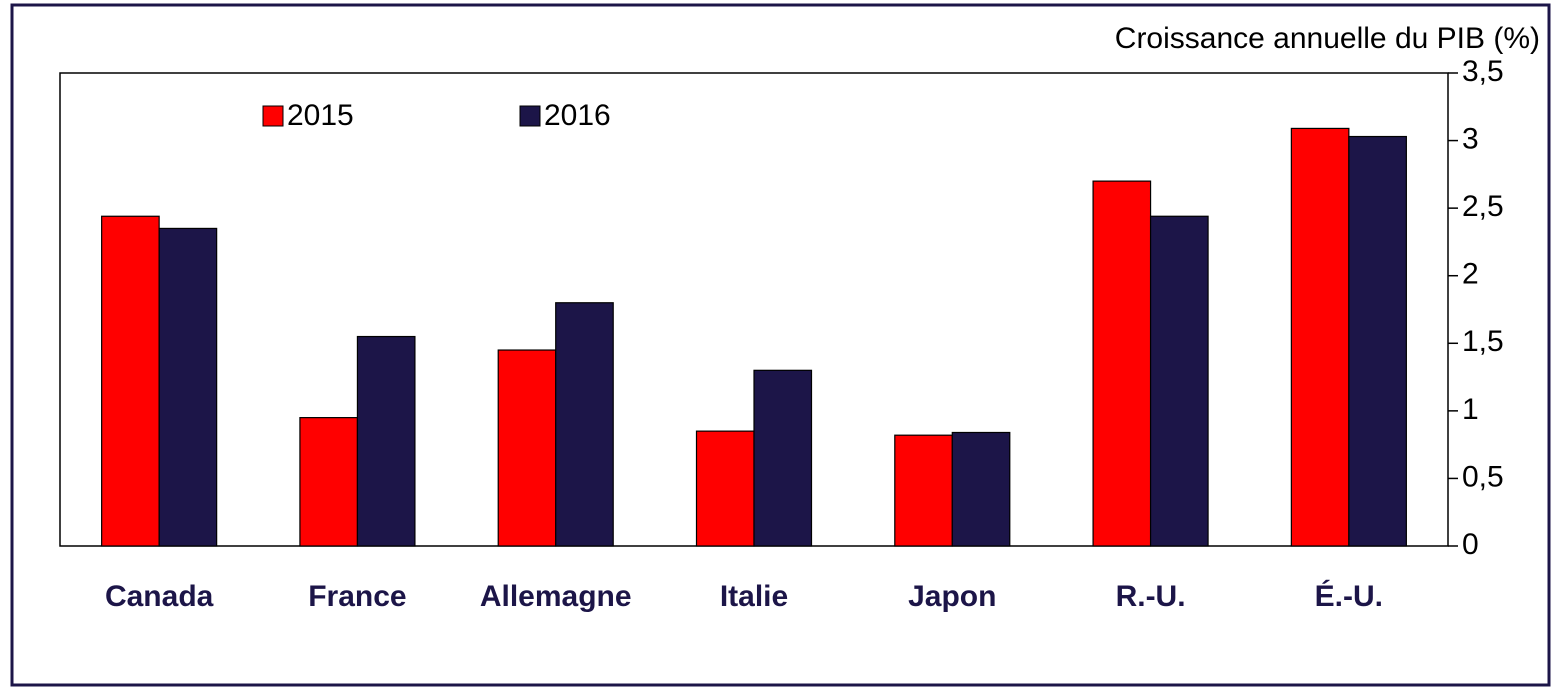 This screenshot has height=691, width=1555. What do you see at coordinates (1349, 596) in the screenshot?
I see `x-tick-label: É.-U.` at bounding box center [1349, 596].